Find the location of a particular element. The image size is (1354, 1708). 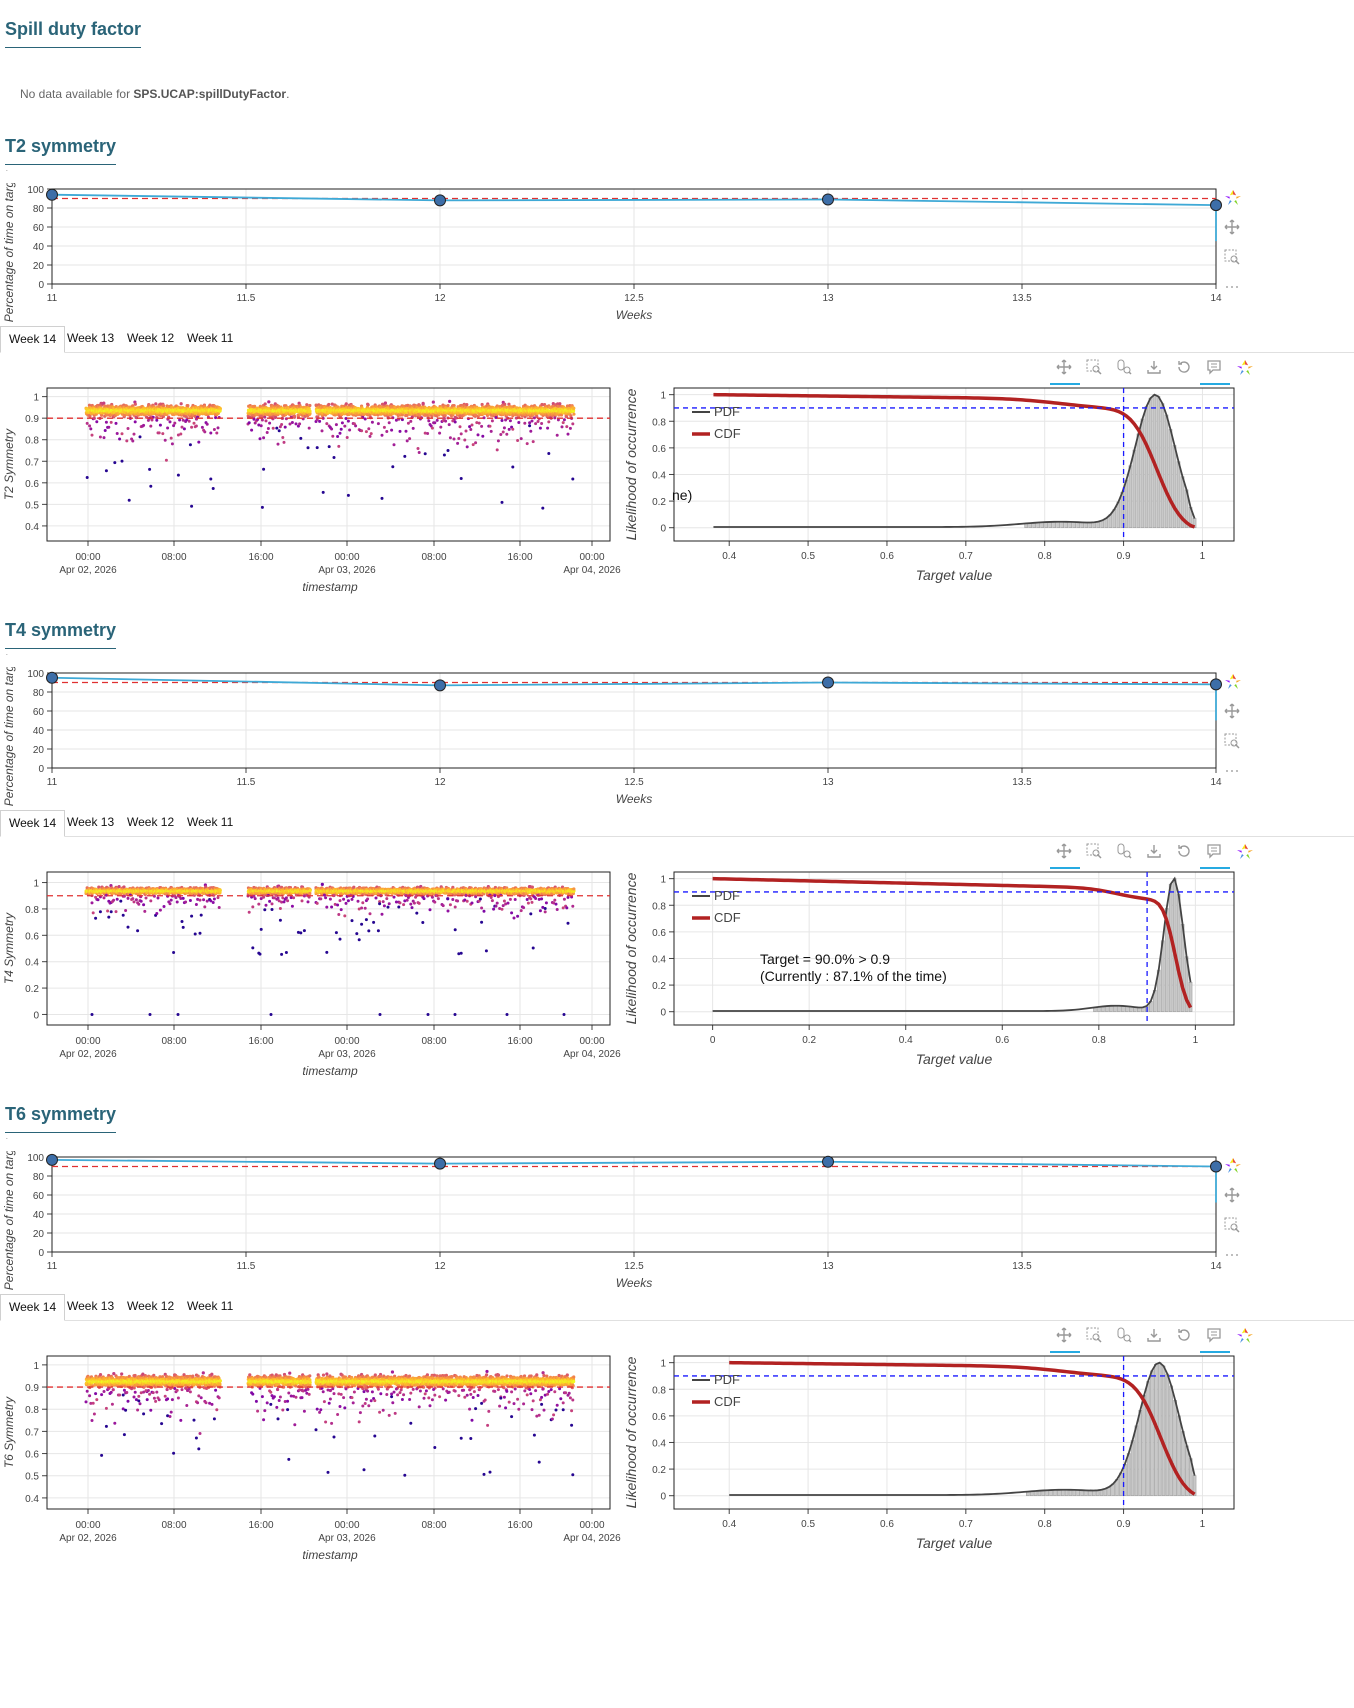

pdf-bars is located at coordinates (1110, 461).